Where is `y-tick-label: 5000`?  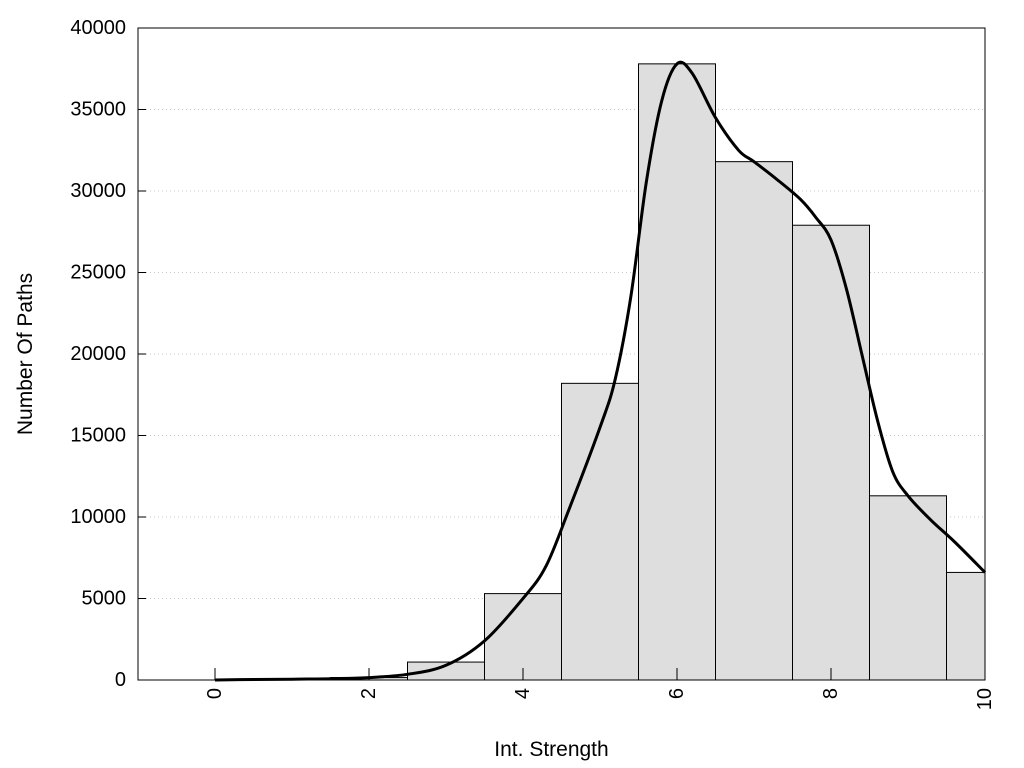 y-tick-label: 5000 is located at coordinates (104, 599).